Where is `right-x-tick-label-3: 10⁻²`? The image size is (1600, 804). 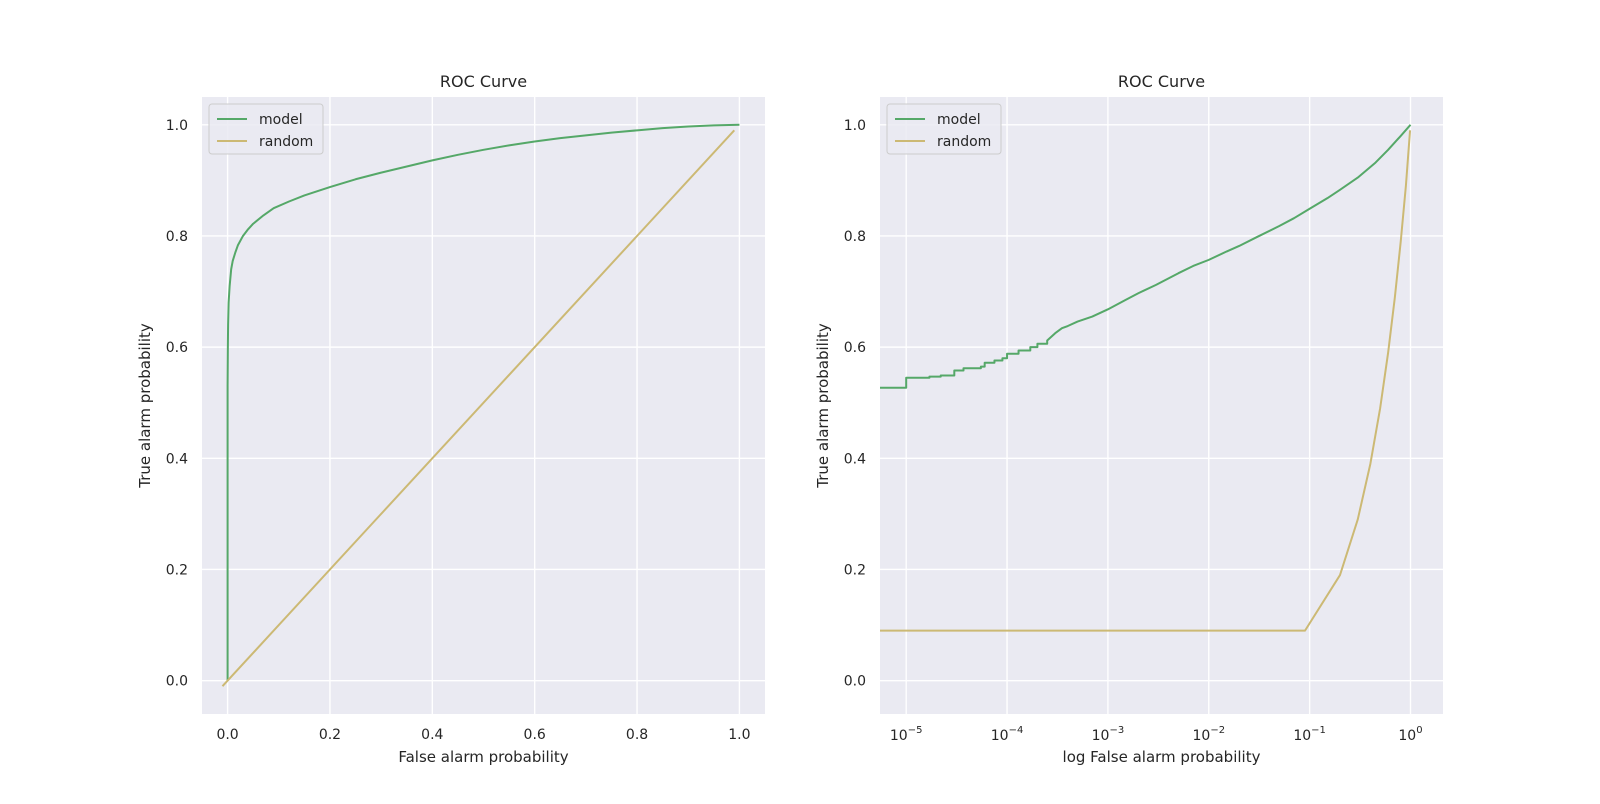
right-x-tick-label-3: 10⁻² is located at coordinates (1208, 734).